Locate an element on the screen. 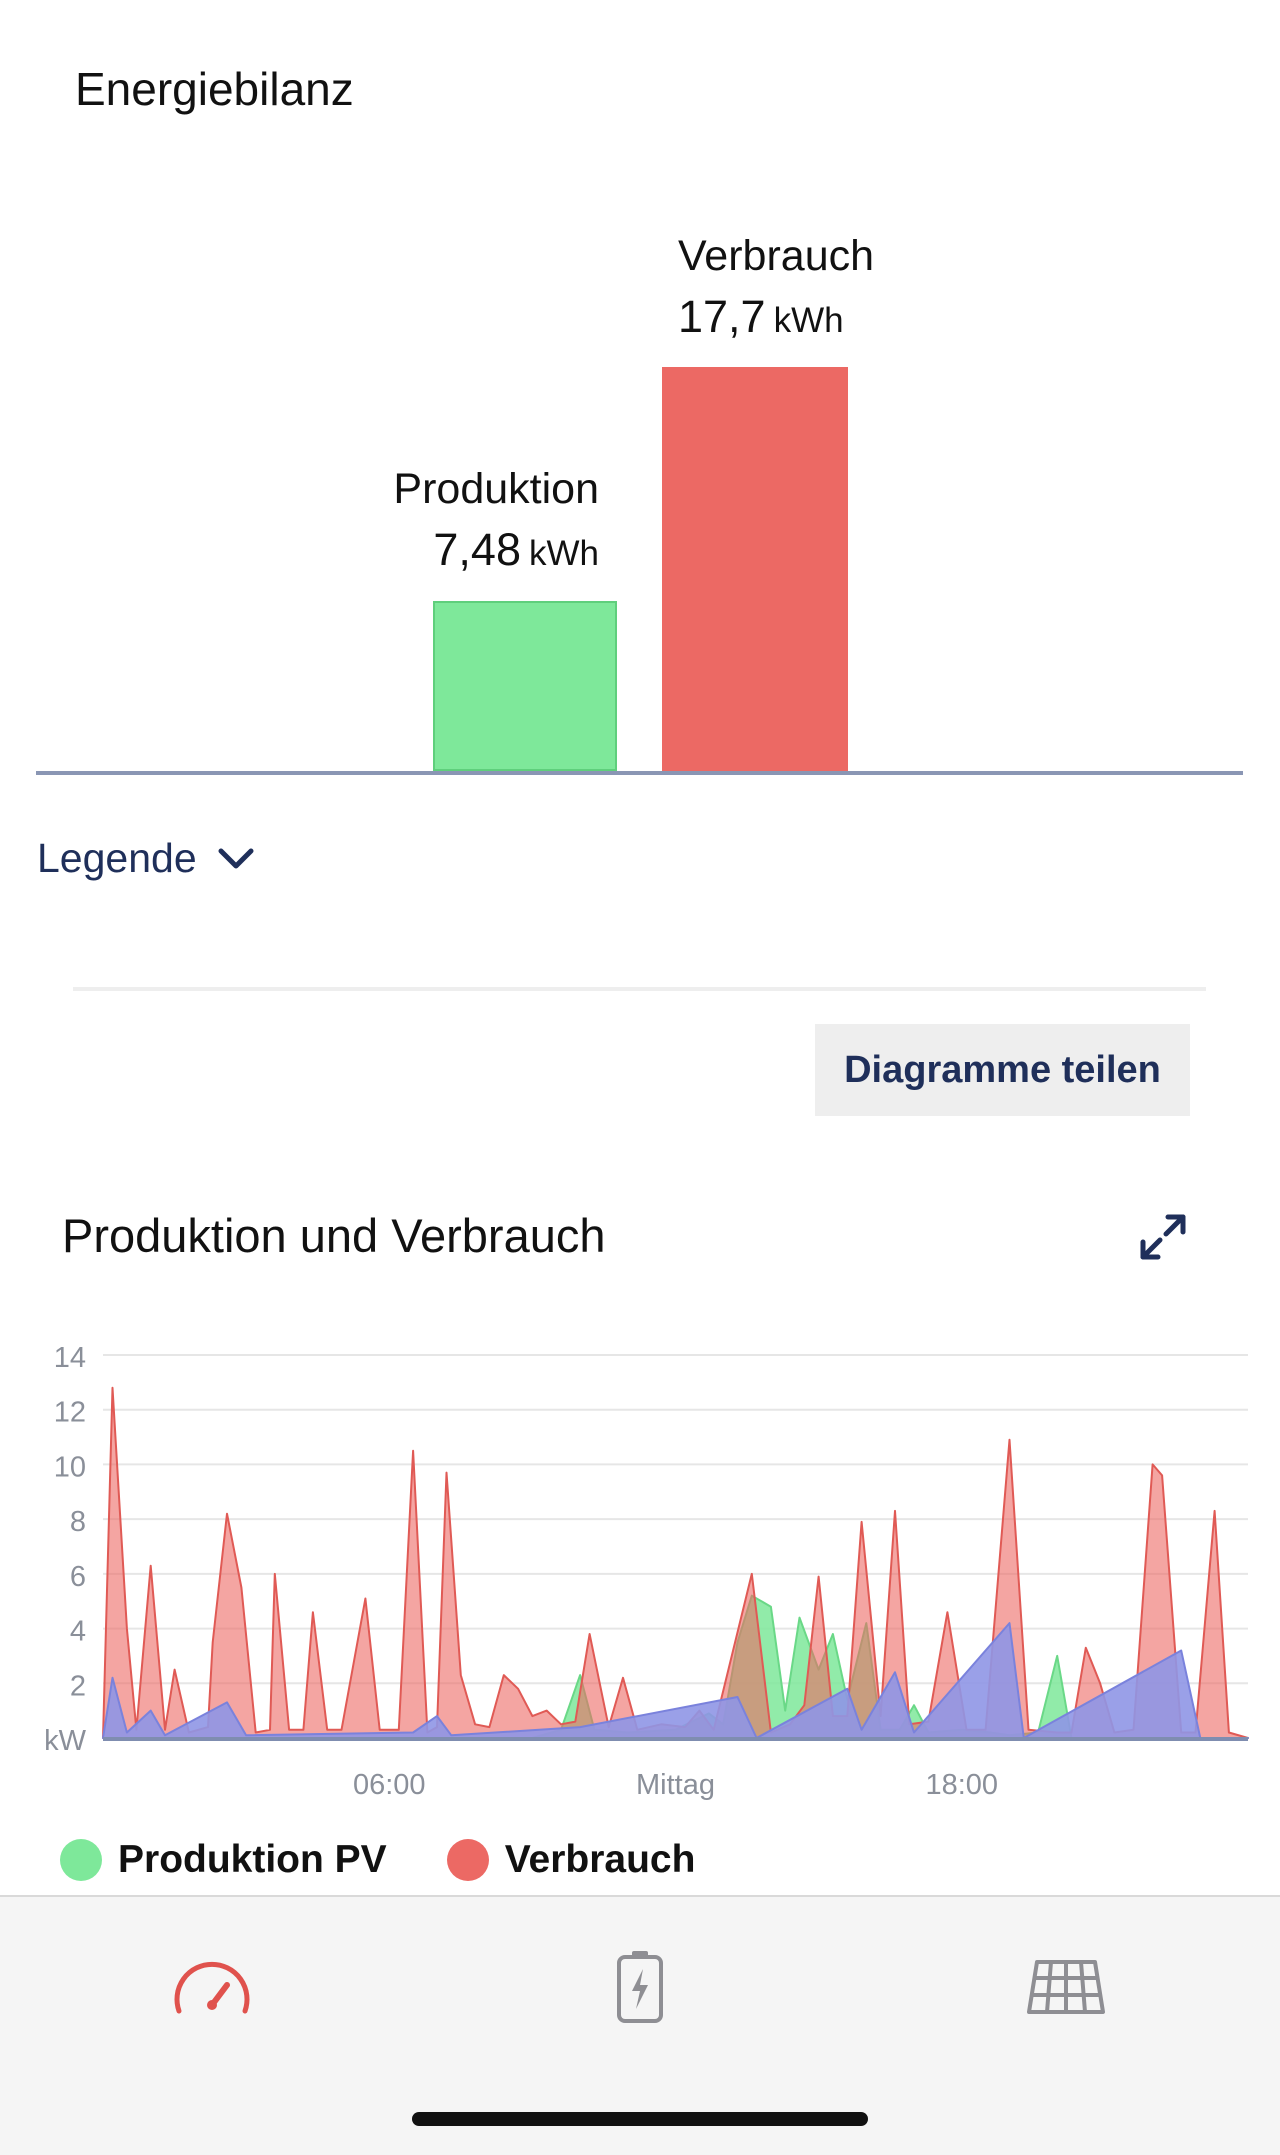  x-tick-label: 18:00 is located at coordinates (961, 1785).